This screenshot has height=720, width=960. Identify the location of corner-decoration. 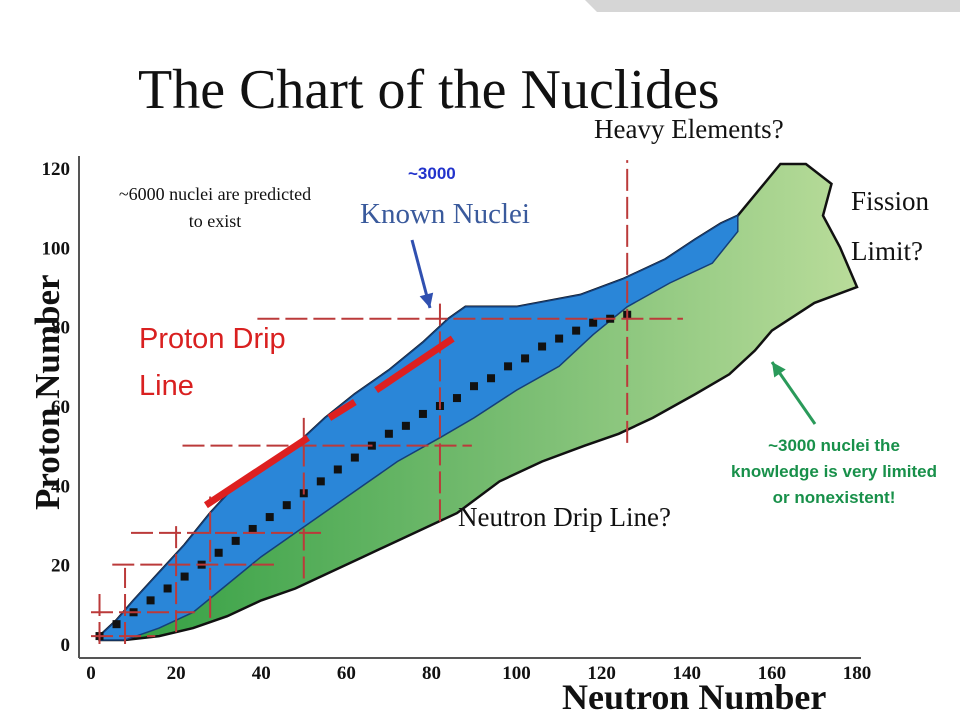
(772, 6).